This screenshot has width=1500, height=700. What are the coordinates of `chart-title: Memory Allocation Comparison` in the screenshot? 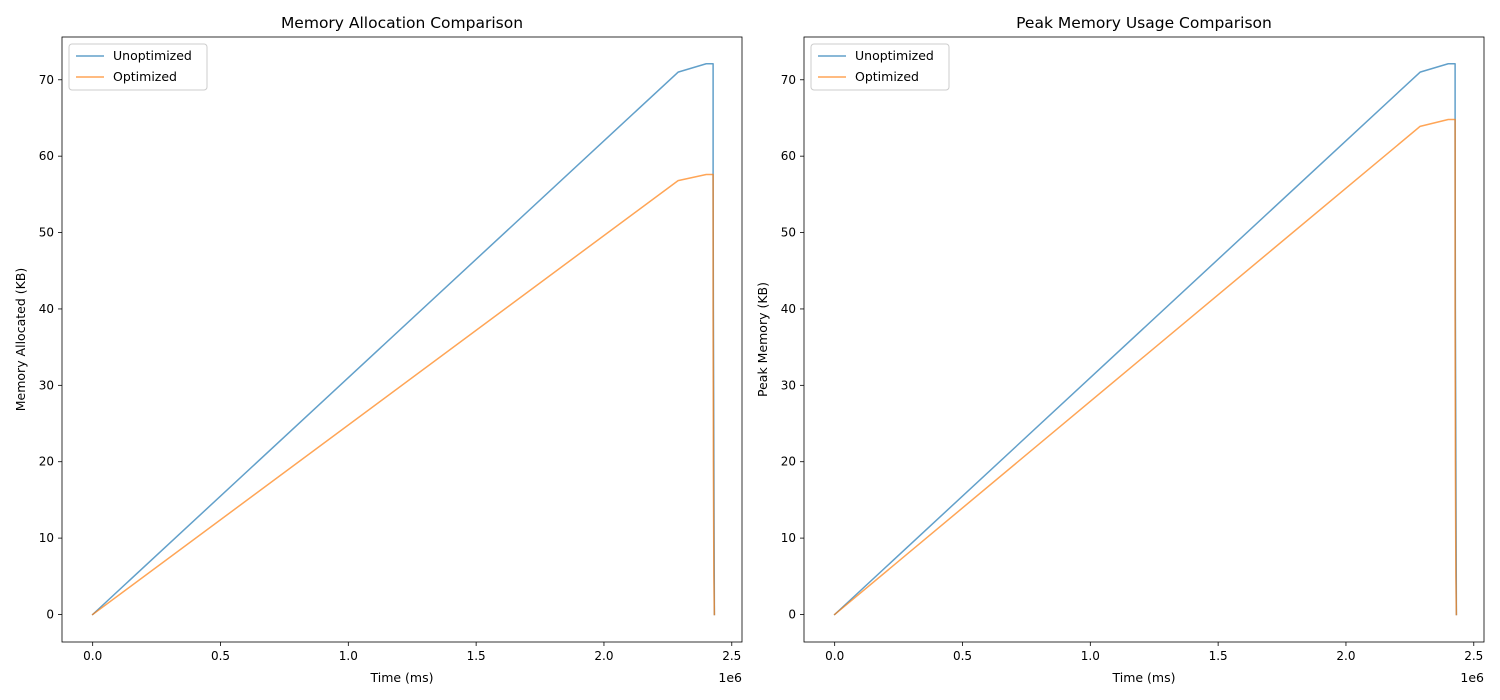 It's located at (402, 23).